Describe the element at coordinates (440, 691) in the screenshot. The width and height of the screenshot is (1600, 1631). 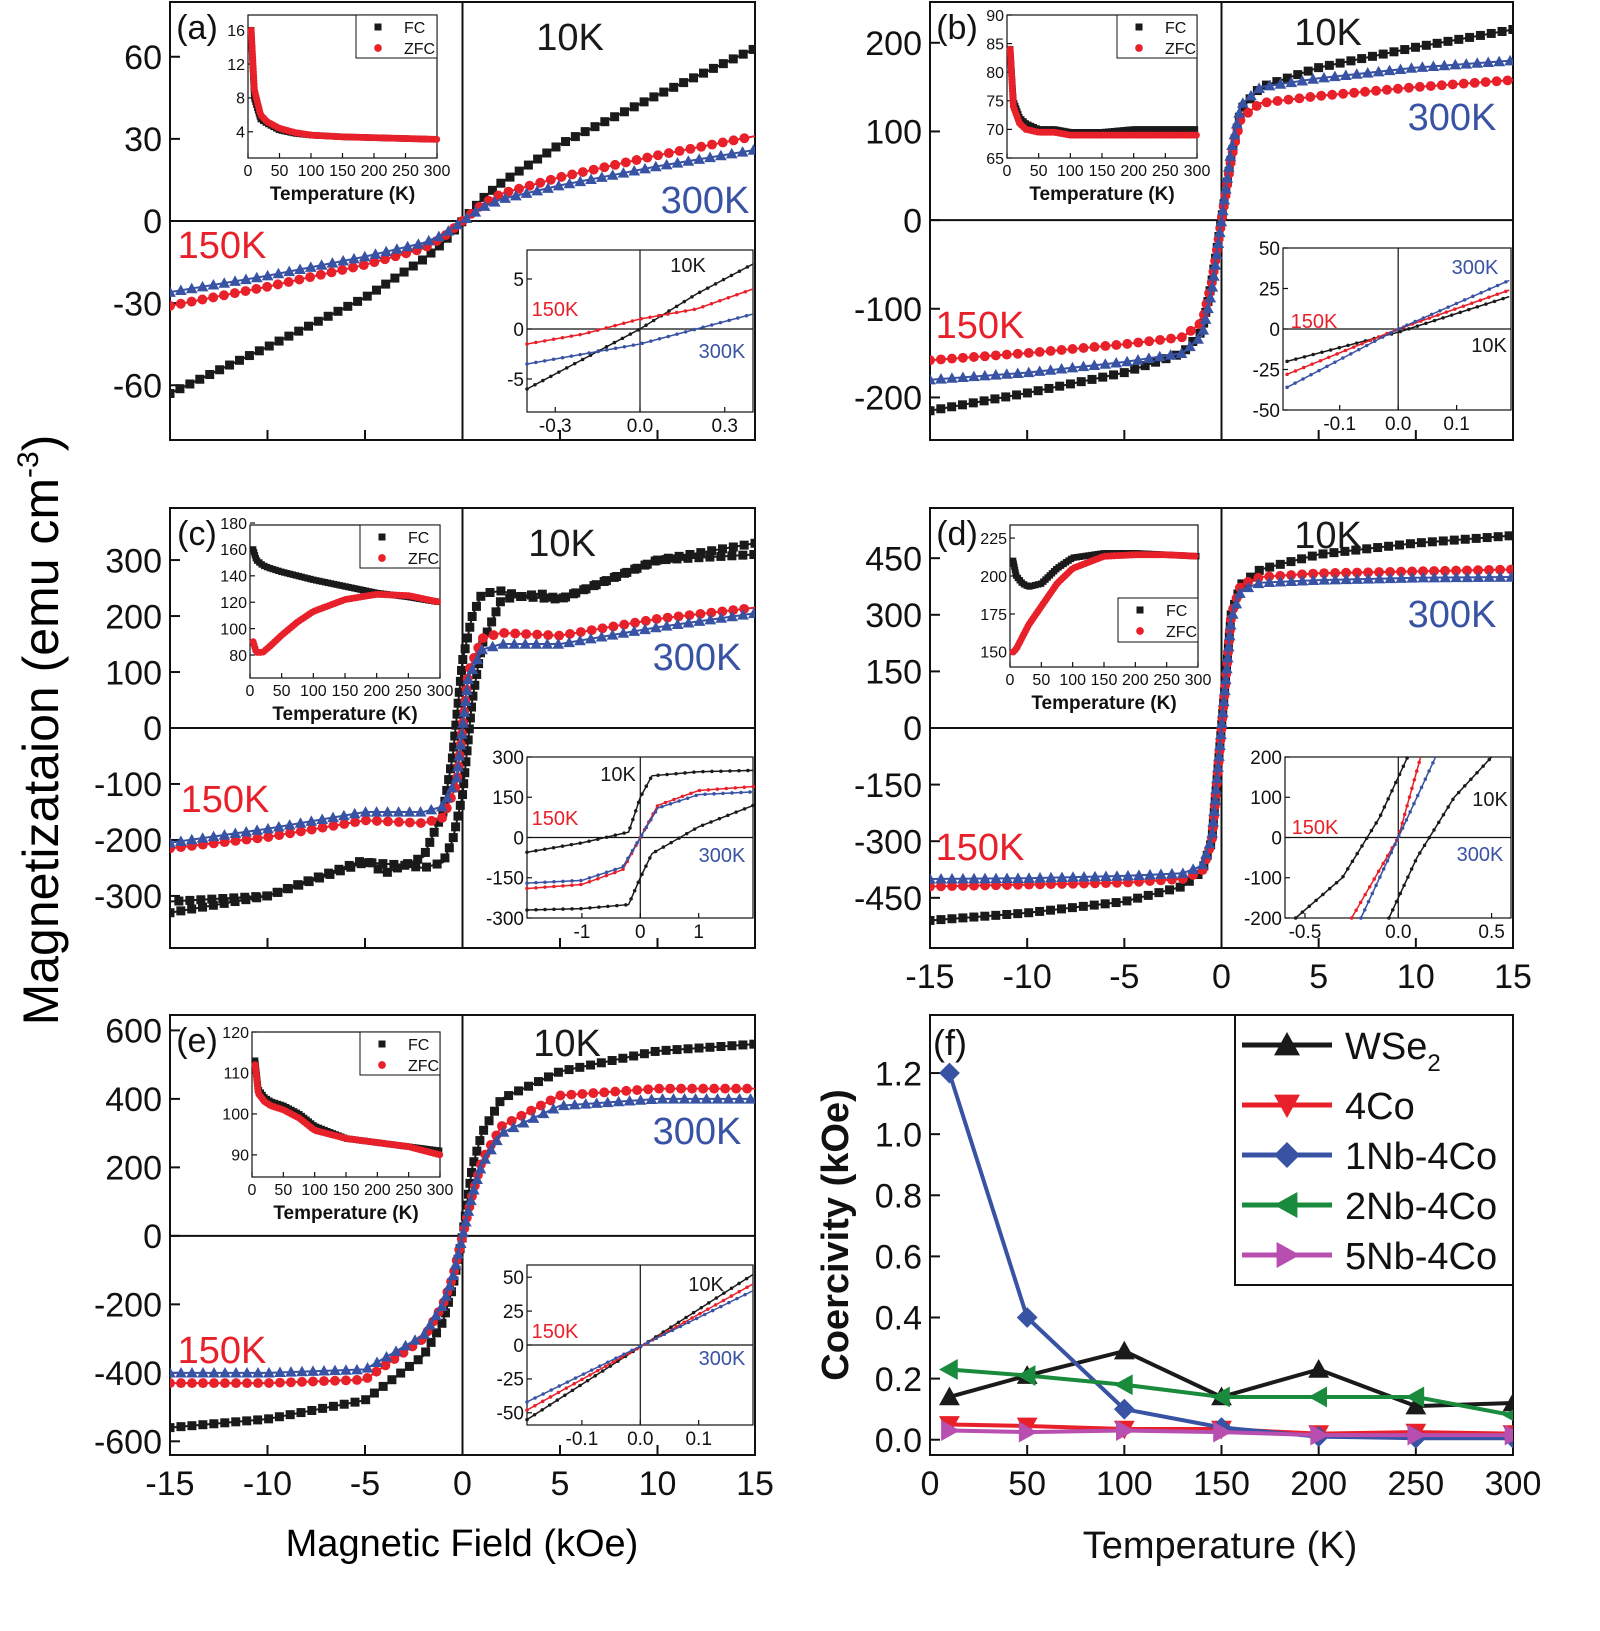
I see `inset-temp-x-tick-label: 300` at that location.